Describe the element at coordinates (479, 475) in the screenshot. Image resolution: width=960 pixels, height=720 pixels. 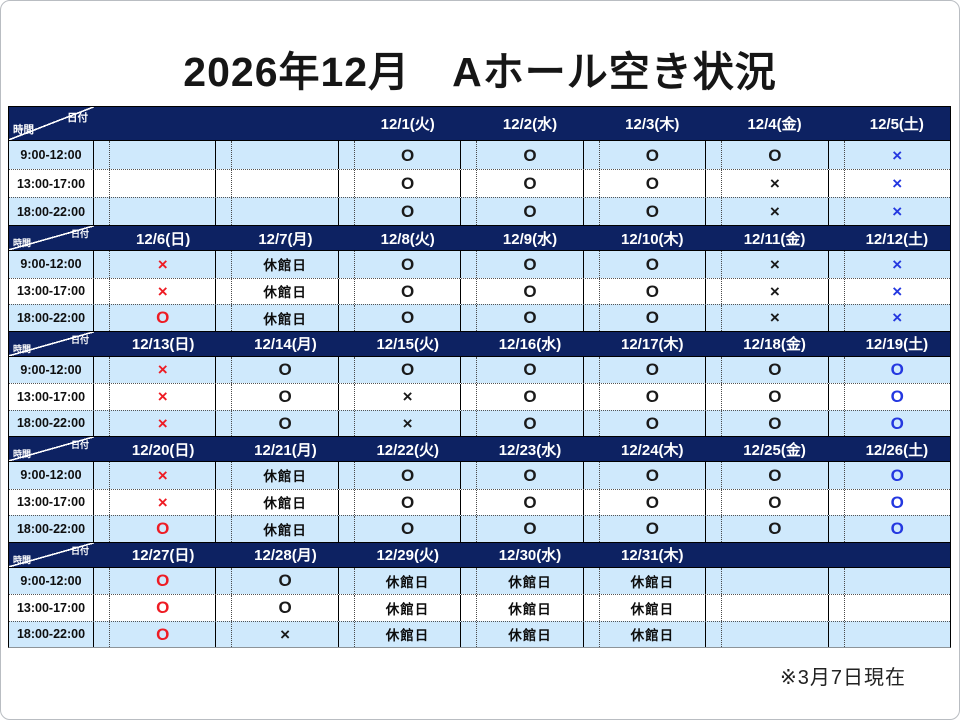
I see `time-slot-row: 9:00-12:00 × 休館日 O O O O O` at that location.